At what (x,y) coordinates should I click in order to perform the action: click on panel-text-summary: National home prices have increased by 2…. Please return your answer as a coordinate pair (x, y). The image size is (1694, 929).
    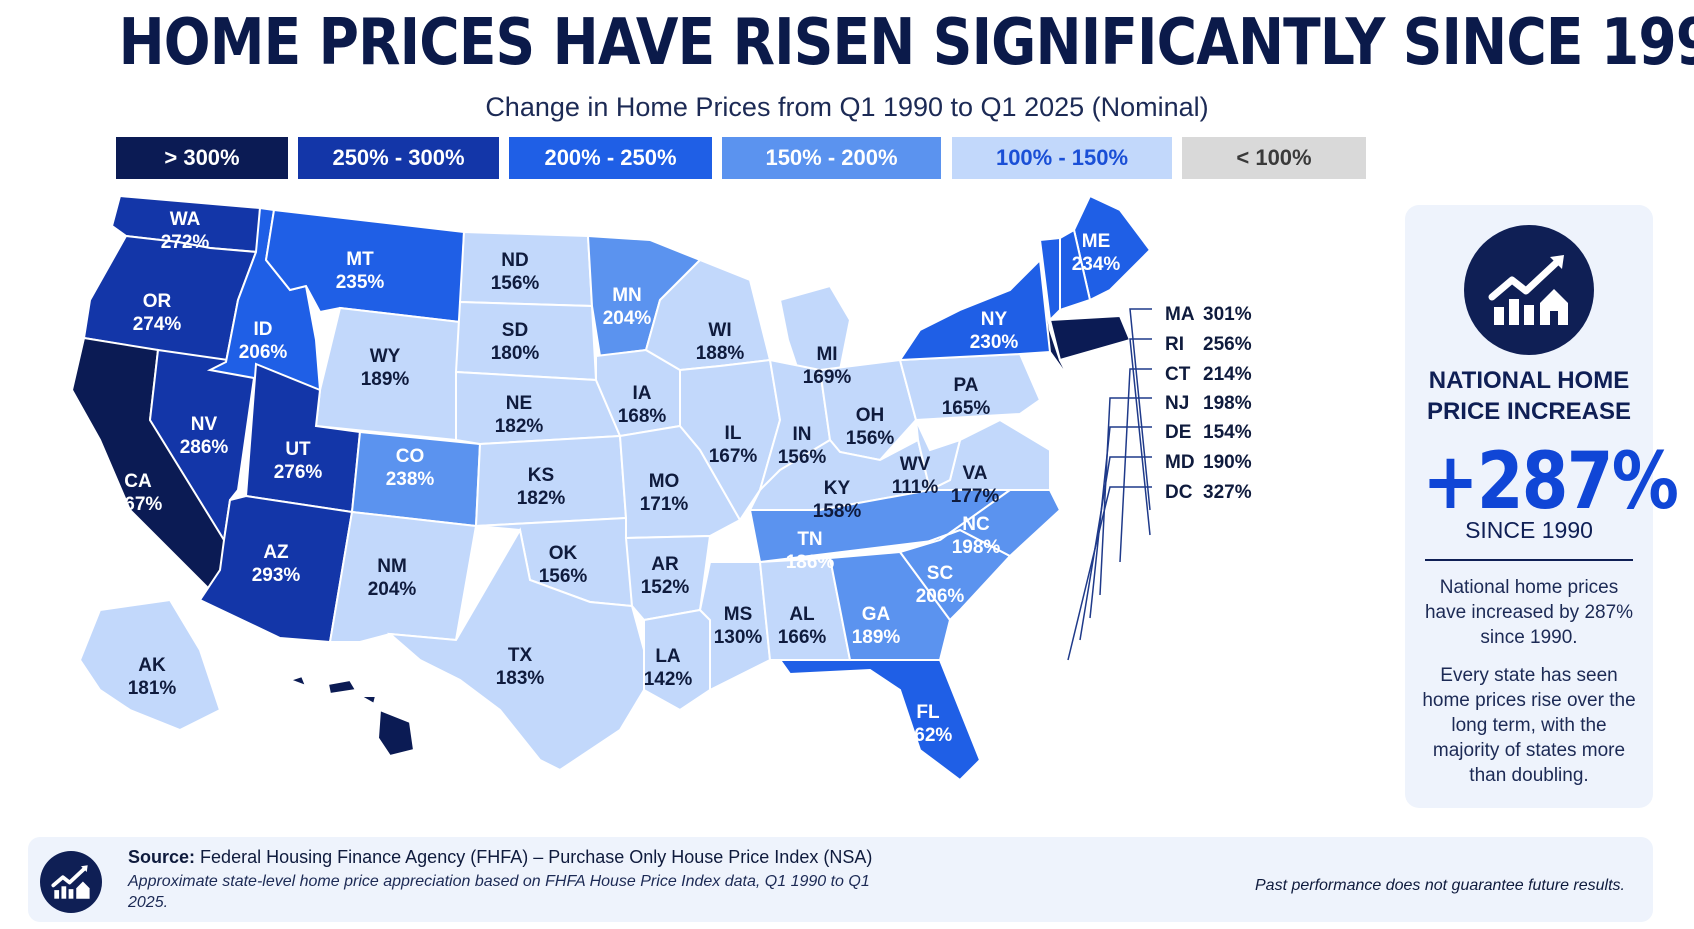
    Looking at the image, I should click on (1529, 612).